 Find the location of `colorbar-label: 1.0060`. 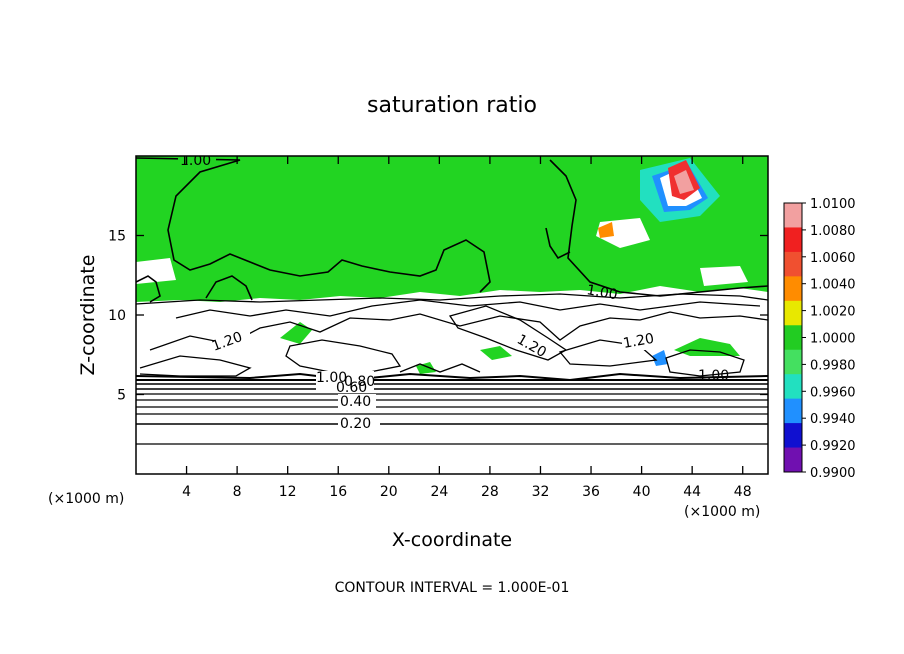

colorbar-label: 1.0060 is located at coordinates (833, 258).